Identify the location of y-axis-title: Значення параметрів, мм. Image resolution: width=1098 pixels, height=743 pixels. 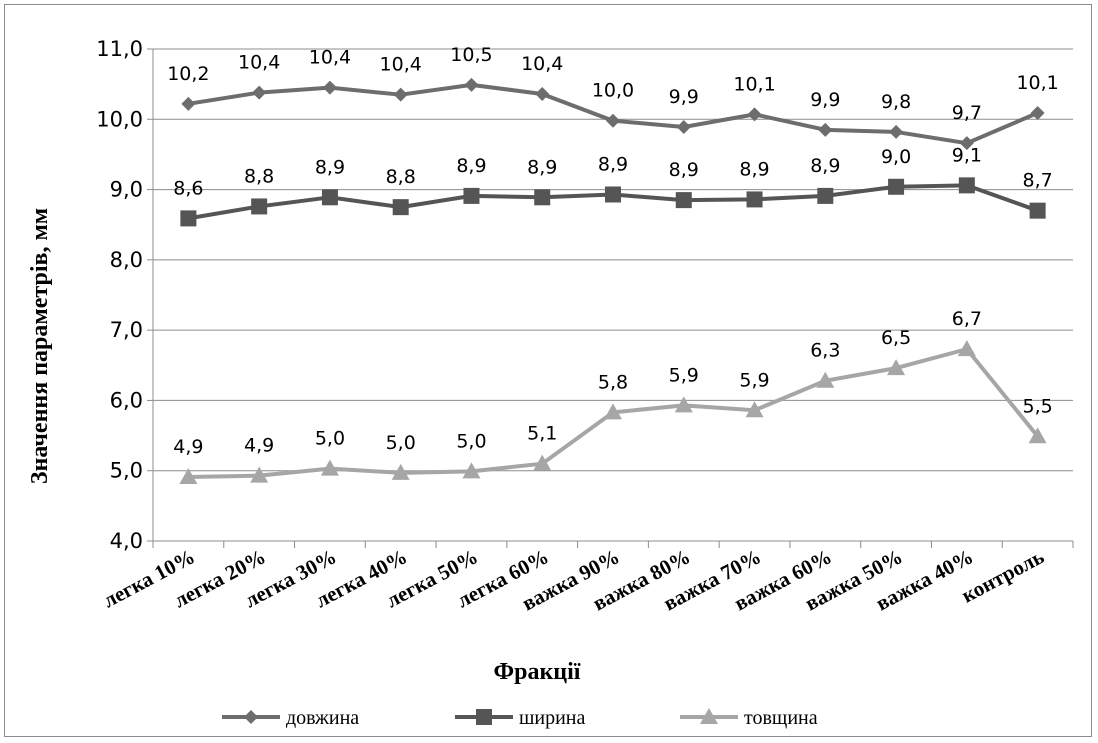
(40, 346).